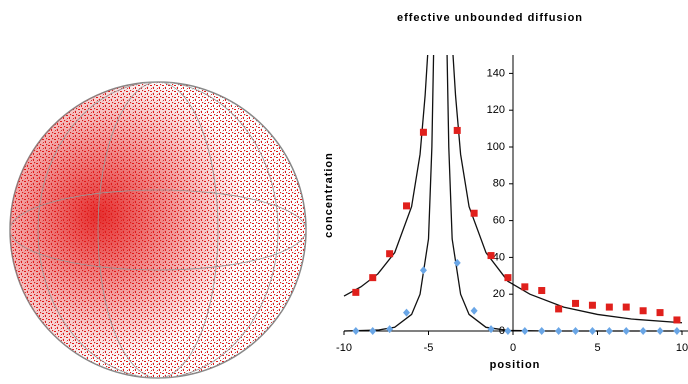 The image size is (688, 384). I want to click on y-tick-label: 0, so click(502, 331).